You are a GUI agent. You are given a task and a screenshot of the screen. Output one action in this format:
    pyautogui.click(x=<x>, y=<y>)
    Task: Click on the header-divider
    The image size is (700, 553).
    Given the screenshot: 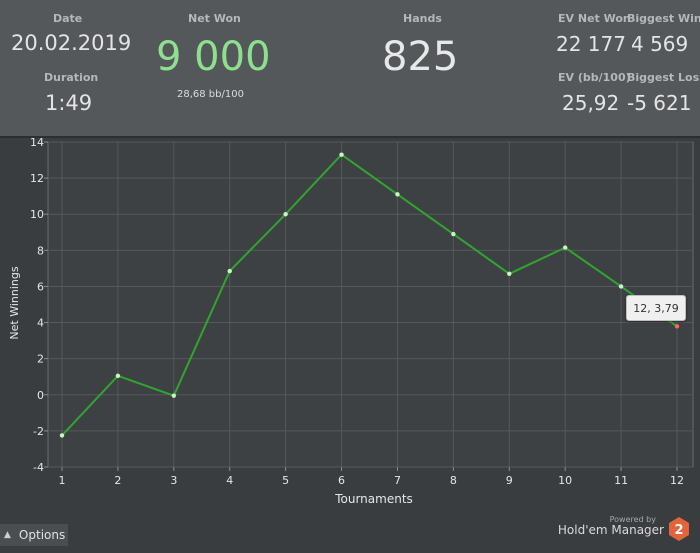 What is the action you would take?
    pyautogui.click(x=350, y=137)
    